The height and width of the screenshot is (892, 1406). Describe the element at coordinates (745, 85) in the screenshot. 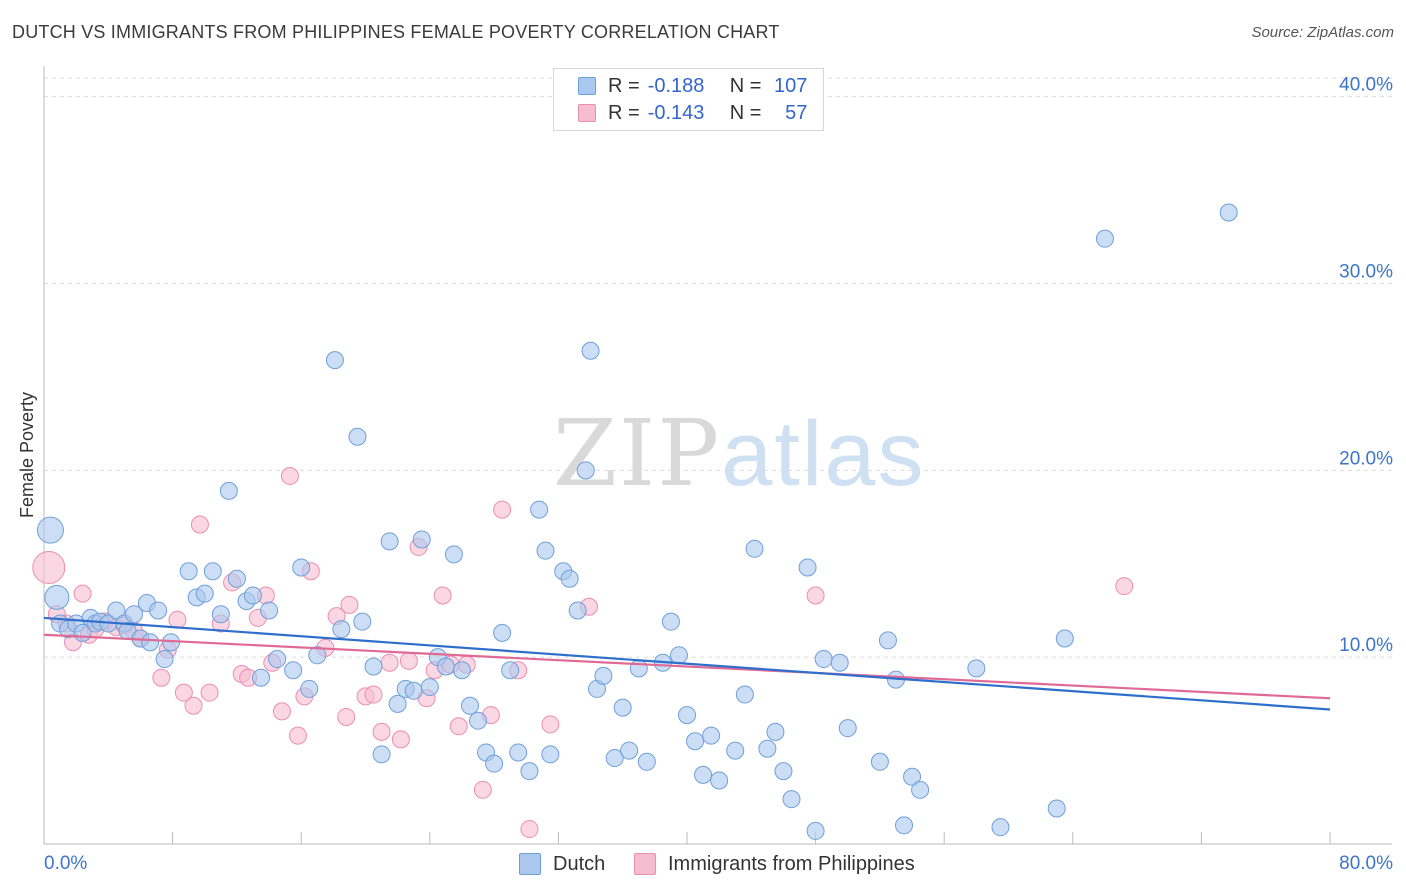

I see `dutch-n-label: N =` at that location.